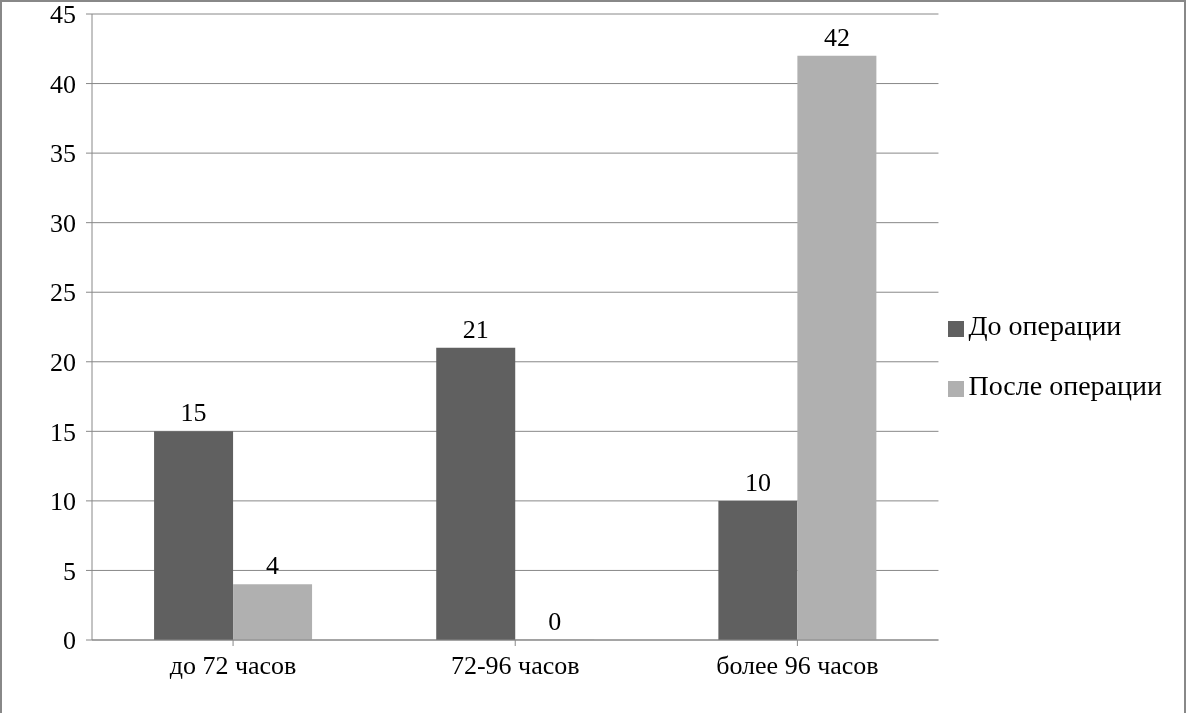  I want to click on y-tick-label: 20, so click(63, 363).